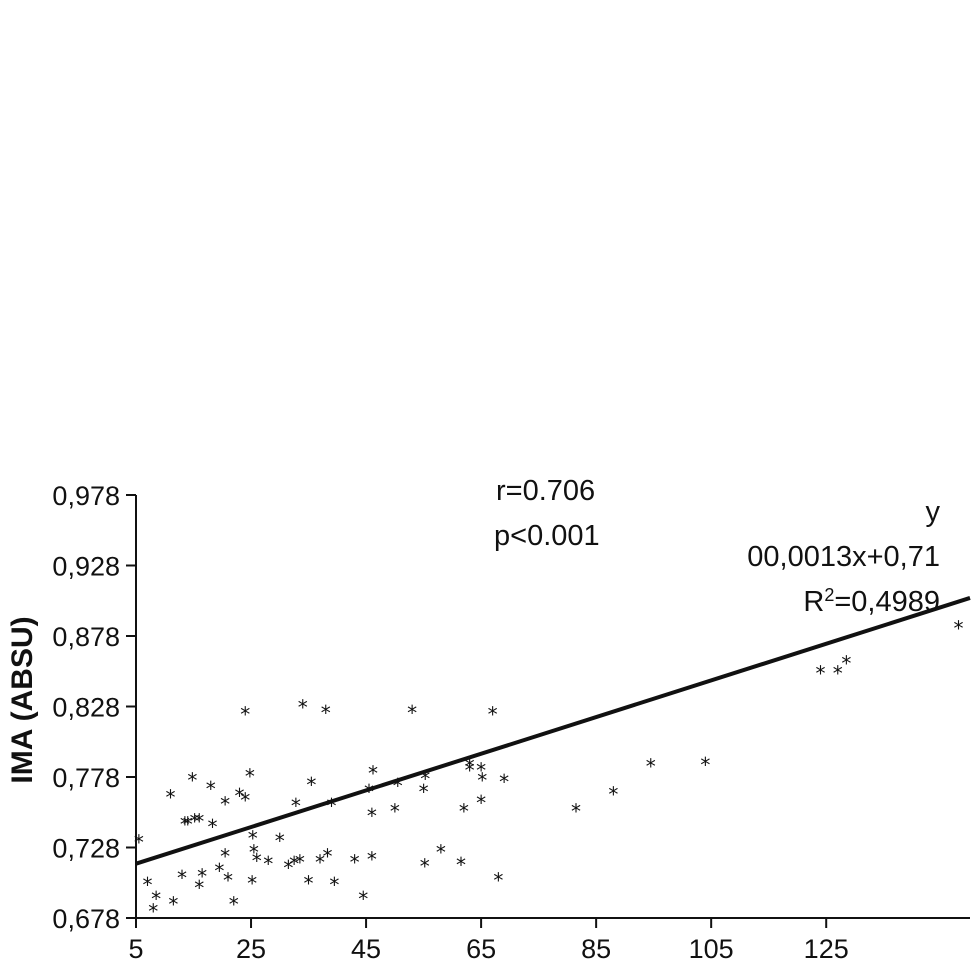 The height and width of the screenshot is (975, 975). Describe the element at coordinates (813, 602) in the screenshot. I see `r-squared-prefix: R` at that location.